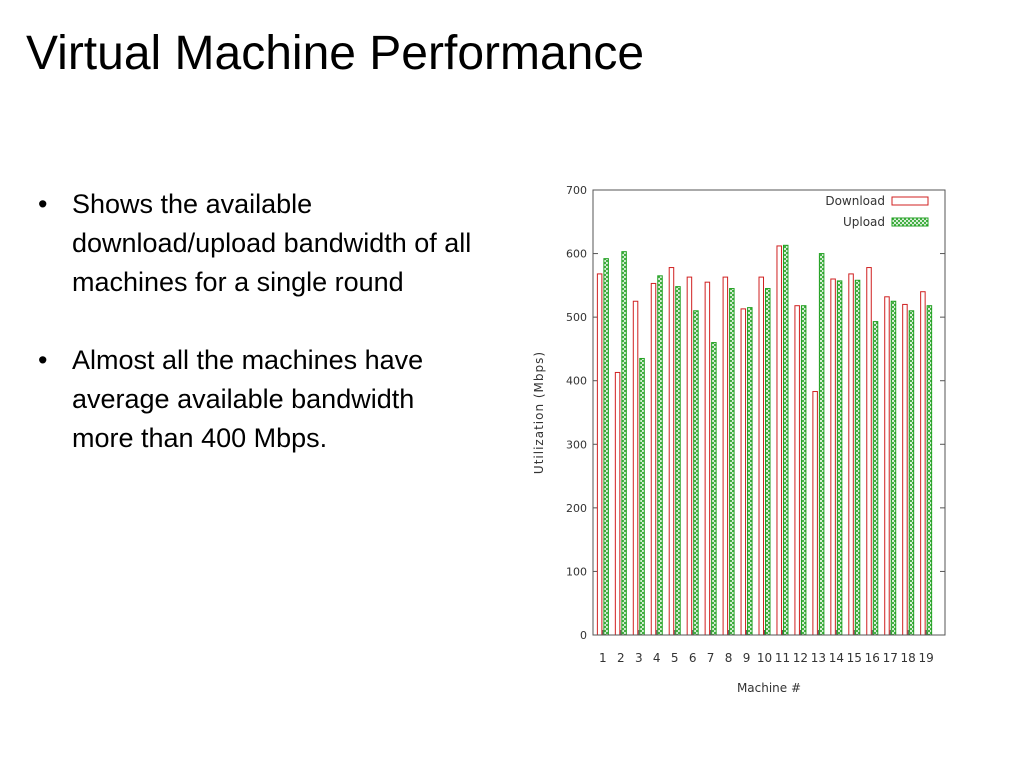 This screenshot has height=768, width=1024. Describe the element at coordinates (576, 508) in the screenshot. I see `y-tick-label: 200` at that location.